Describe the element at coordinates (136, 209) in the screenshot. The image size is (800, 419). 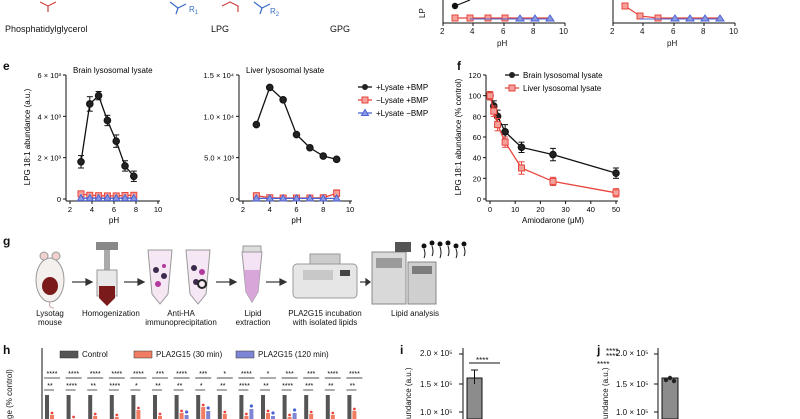
I see `x-tick-label: 8` at that location.